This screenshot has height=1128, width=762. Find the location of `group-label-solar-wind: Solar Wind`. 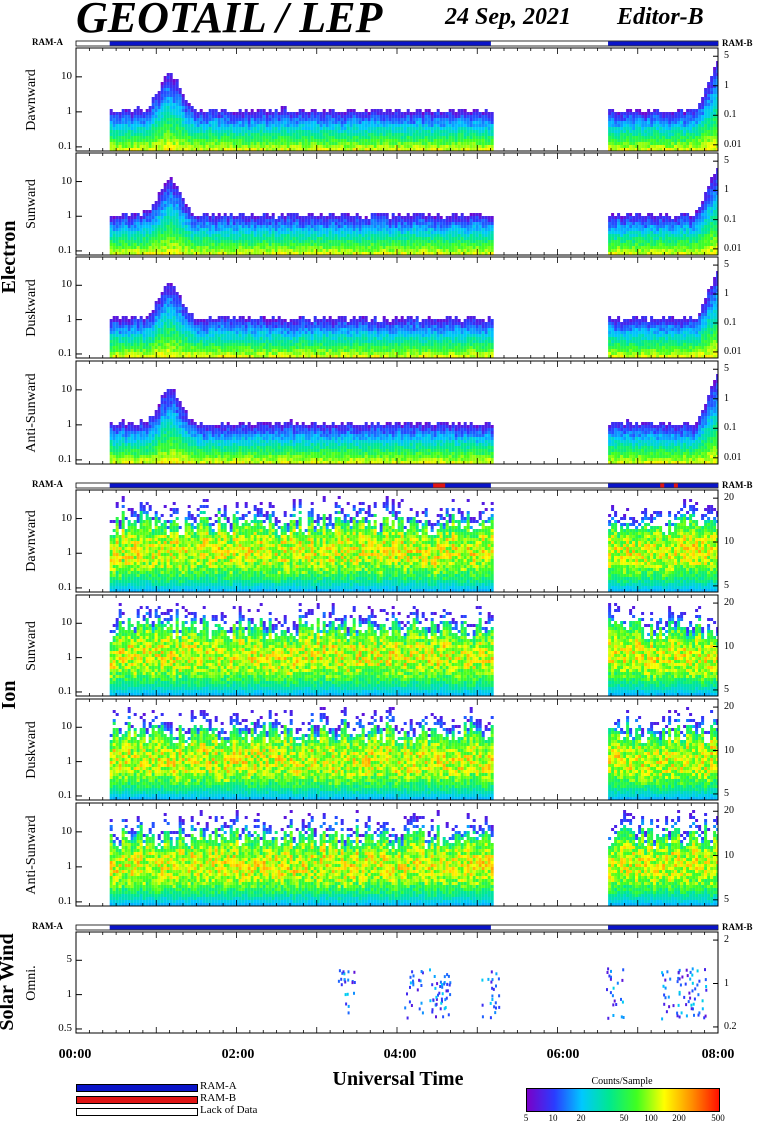

group-label-solar-wind: Solar Wind is located at coordinates (10, 982).